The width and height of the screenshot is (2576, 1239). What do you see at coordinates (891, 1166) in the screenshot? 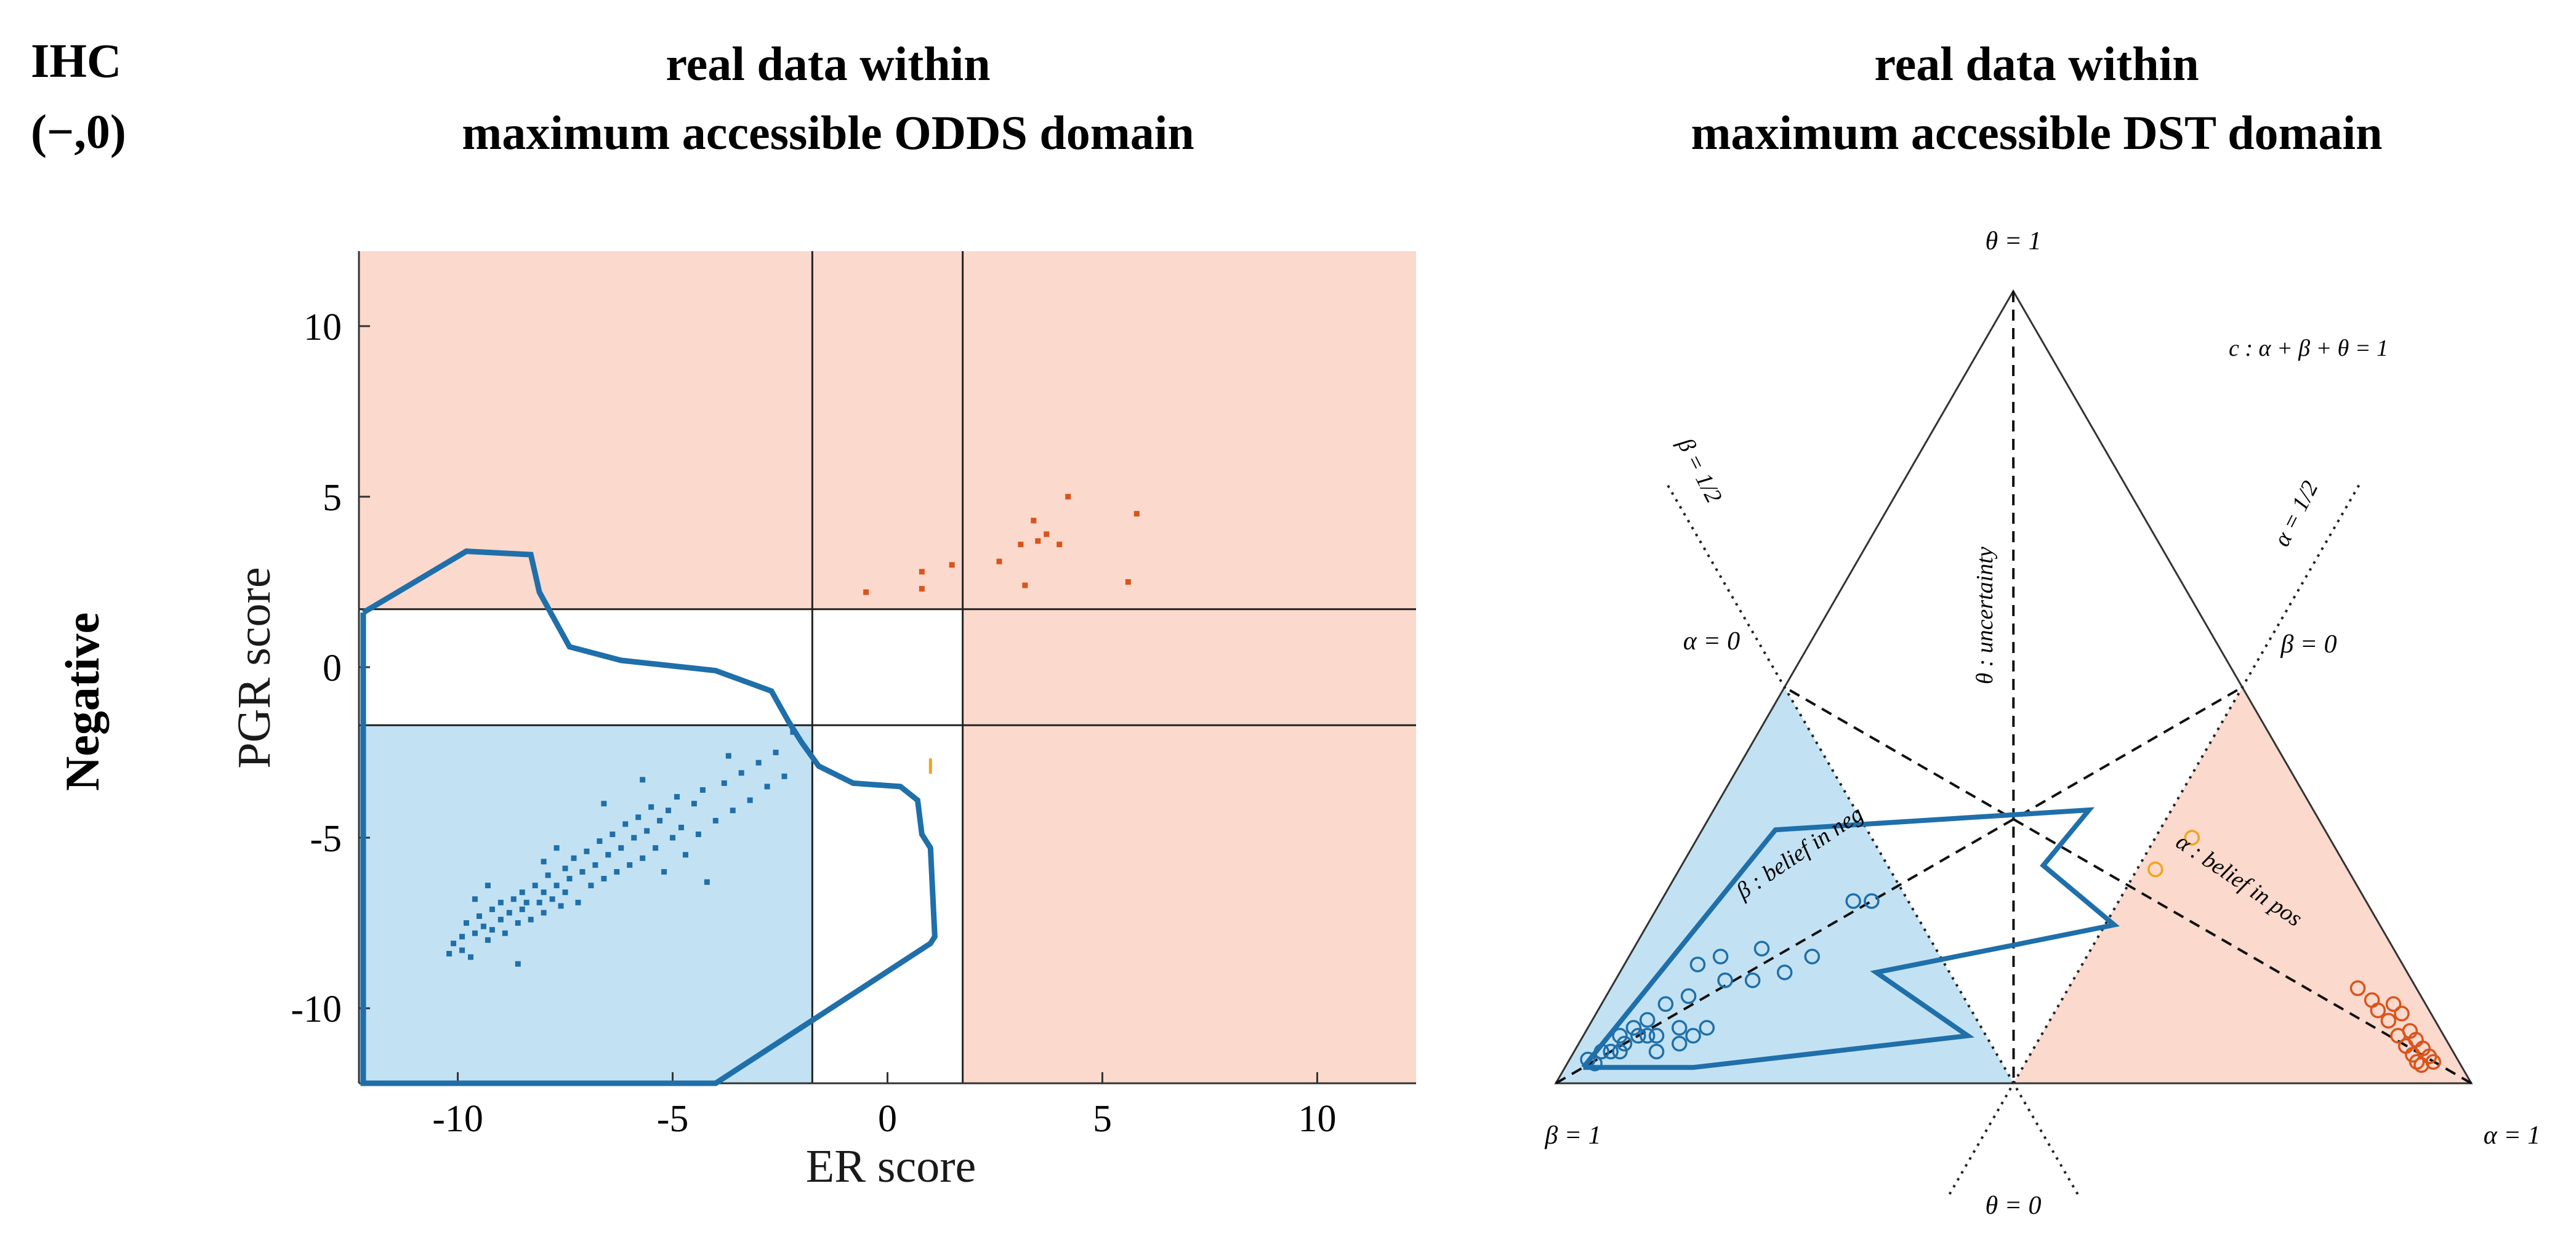
I see `x-axis-label: ER score` at bounding box center [891, 1166].